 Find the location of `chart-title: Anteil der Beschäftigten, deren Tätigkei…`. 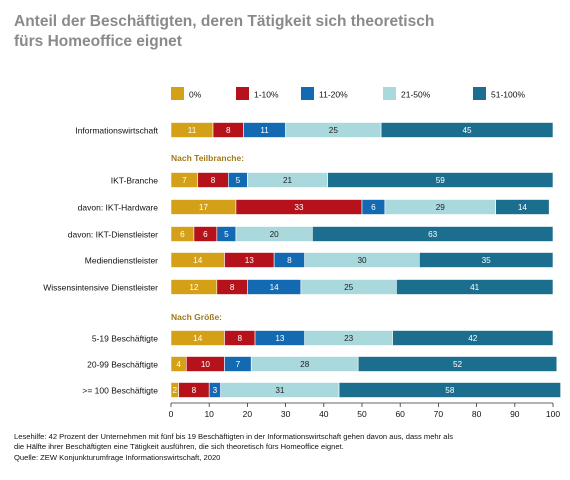

chart-title: Anteil der Beschäftigten, deren Tätigkei… is located at coordinates (284, 32).